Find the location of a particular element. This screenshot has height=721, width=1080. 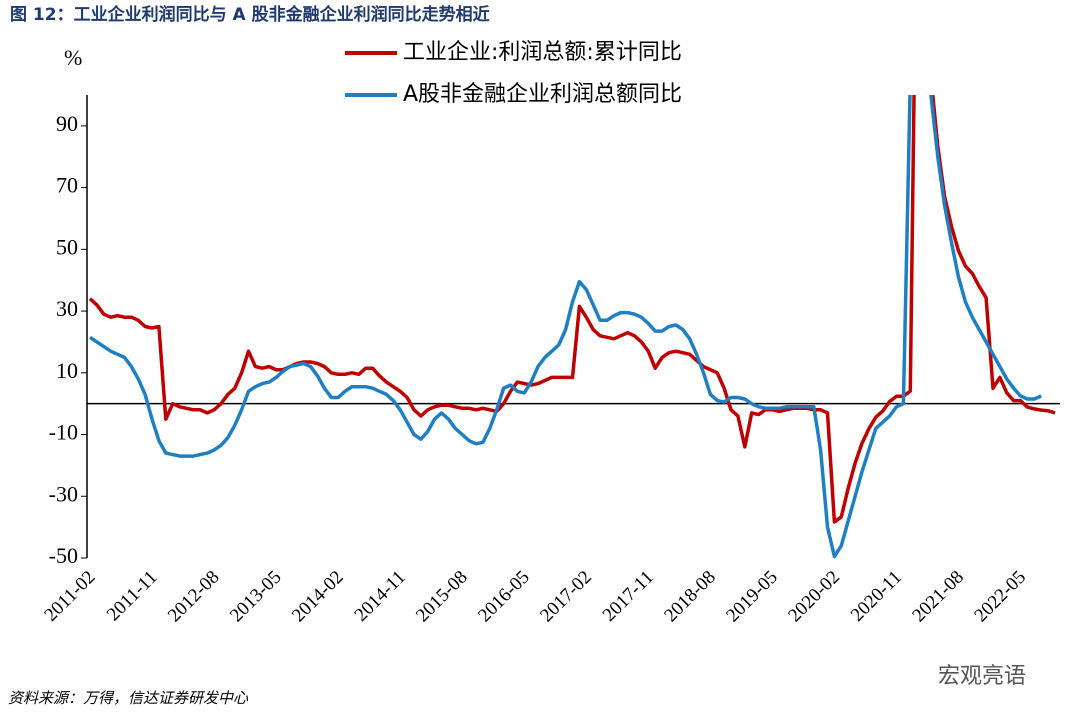

watermark: 宏观亮语 is located at coordinates (982, 676).